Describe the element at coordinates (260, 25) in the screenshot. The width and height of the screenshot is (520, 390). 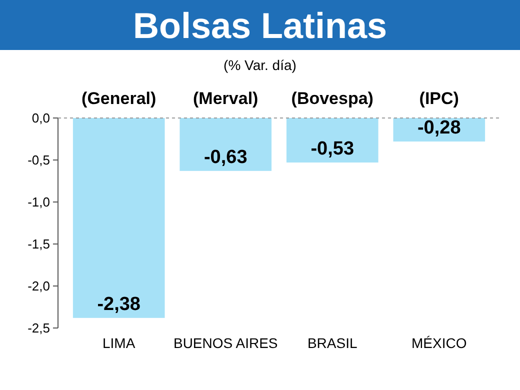
I see `chart-title: Bolsas Latinas` at that location.